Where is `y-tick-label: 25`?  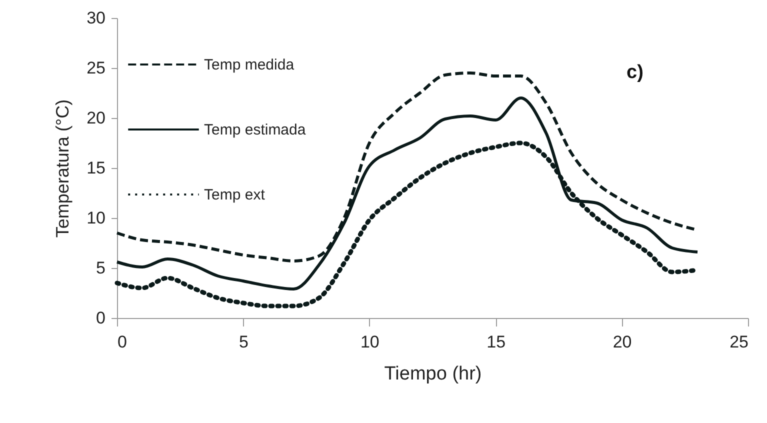 y-tick-label: 25 is located at coordinates (96, 68).